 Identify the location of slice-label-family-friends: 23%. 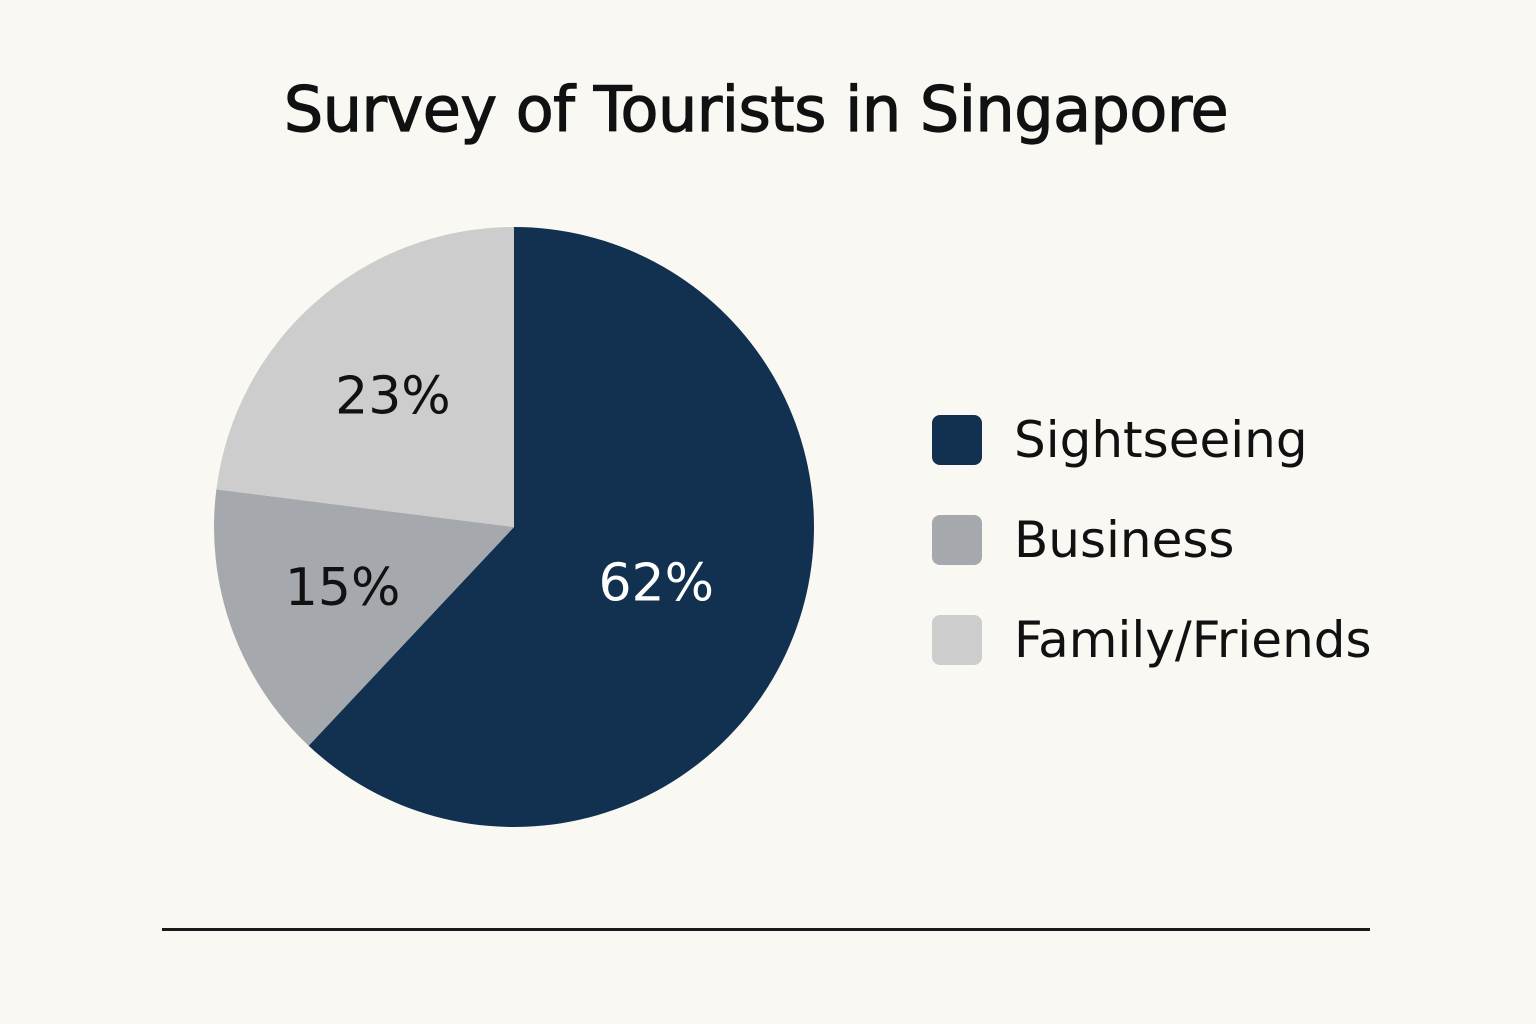
(393, 396).